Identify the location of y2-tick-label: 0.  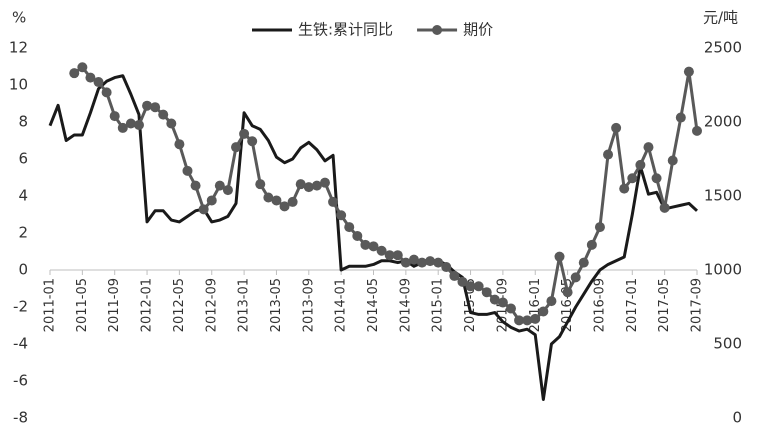
(737, 418).